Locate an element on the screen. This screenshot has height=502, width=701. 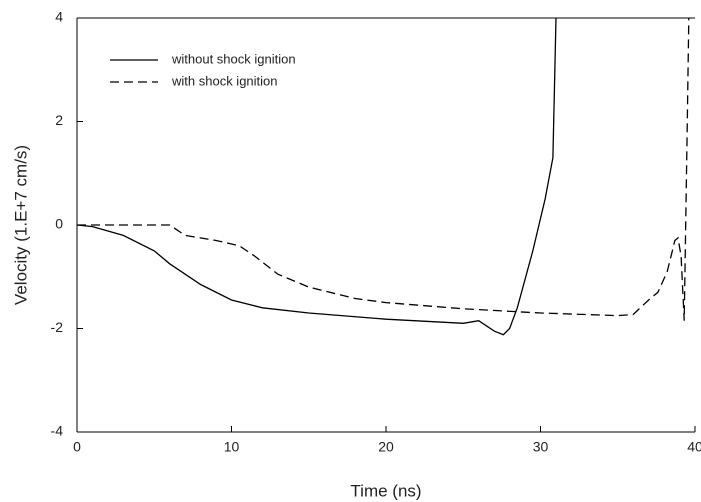
y-tick-label: -4 is located at coordinates (57, 431).